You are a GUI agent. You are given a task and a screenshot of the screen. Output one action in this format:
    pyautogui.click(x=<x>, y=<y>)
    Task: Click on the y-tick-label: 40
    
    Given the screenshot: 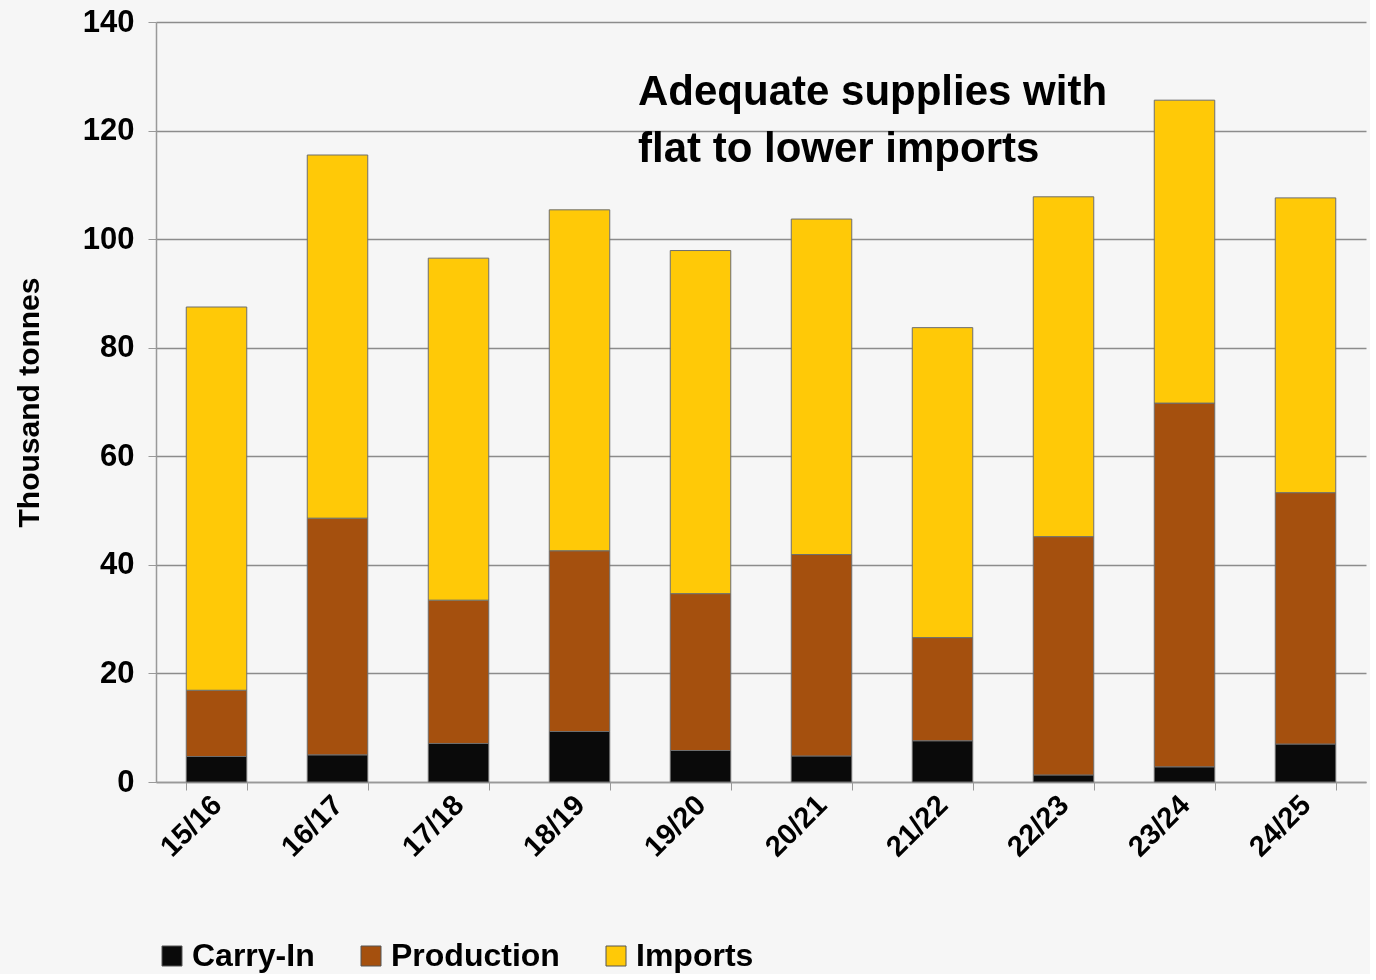 What is the action you would take?
    pyautogui.click(x=117, y=564)
    